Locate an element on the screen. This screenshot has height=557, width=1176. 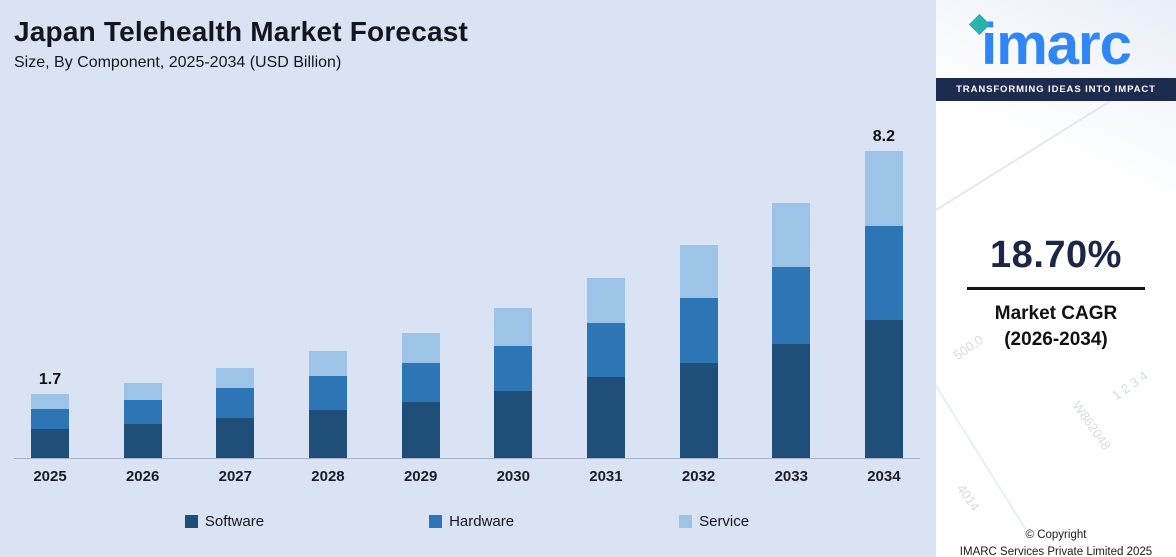
bar-segment-service-2029 is located at coordinates (420, 347).